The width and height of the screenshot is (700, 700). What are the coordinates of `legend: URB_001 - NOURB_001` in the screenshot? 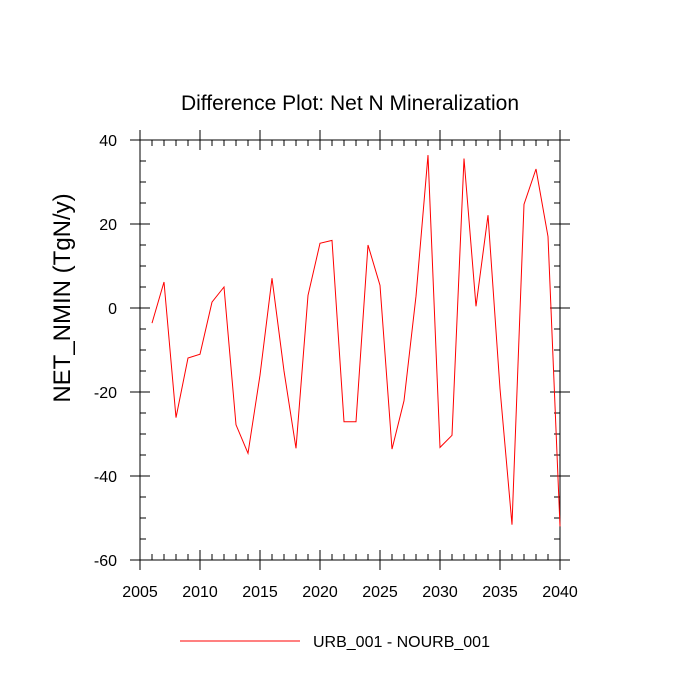 It's located at (335, 642).